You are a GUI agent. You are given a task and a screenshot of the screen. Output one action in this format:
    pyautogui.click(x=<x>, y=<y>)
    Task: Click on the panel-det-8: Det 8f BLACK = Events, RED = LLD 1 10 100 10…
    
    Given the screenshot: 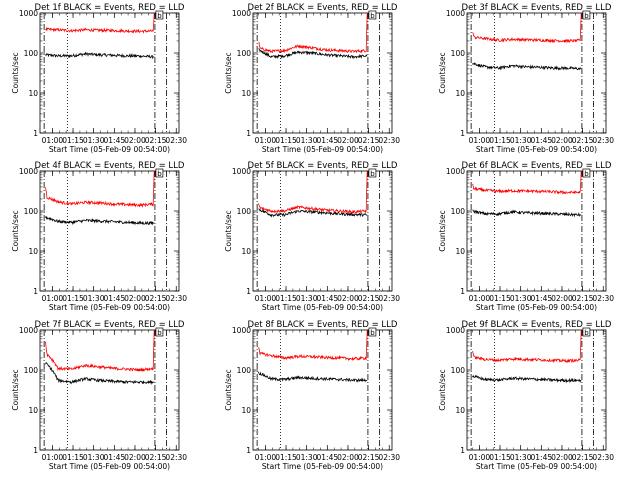 What is the action you would take?
    pyautogui.click(x=312, y=395)
    